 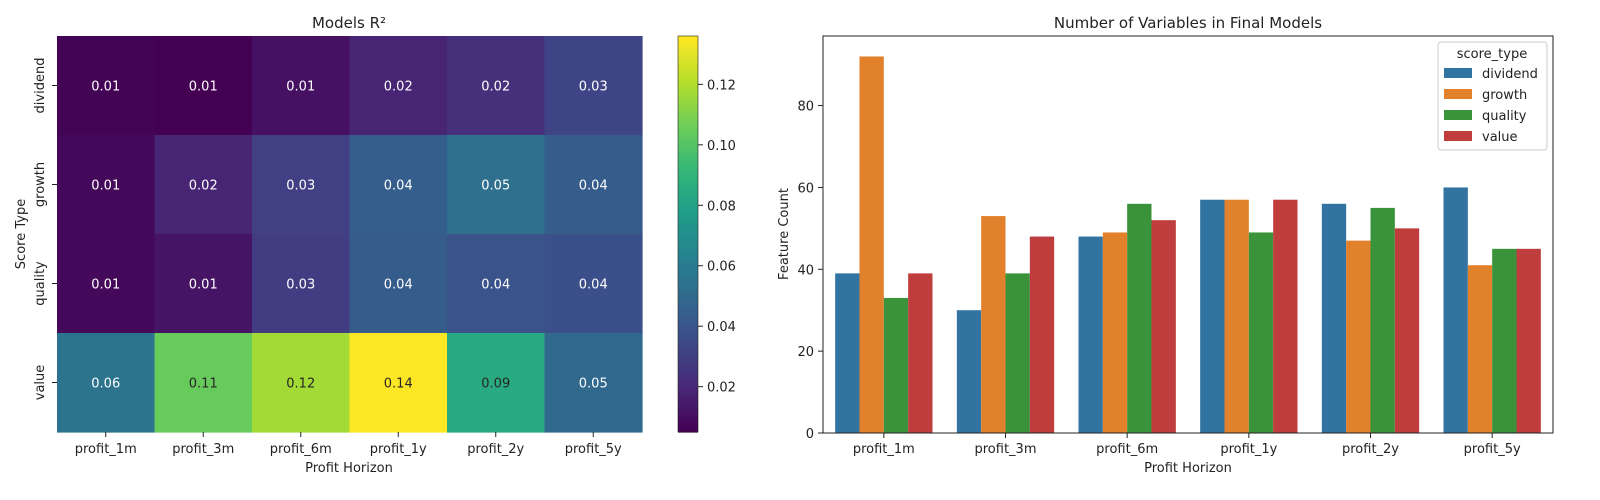 What do you see at coordinates (1458, 136) in the screenshot?
I see `legend-swatch-value` at bounding box center [1458, 136].